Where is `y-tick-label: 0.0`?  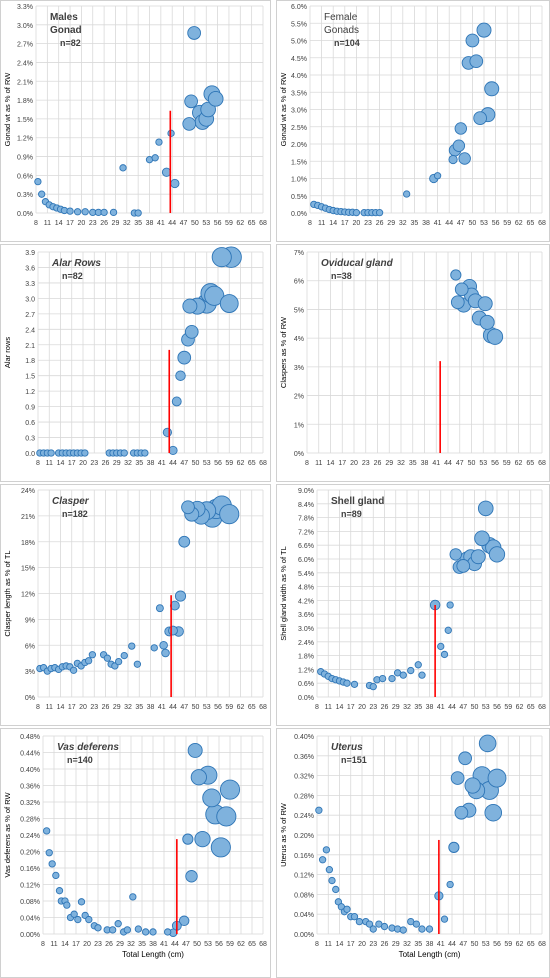
y-tick-label: 0.0 is located at coordinates (30, 454).